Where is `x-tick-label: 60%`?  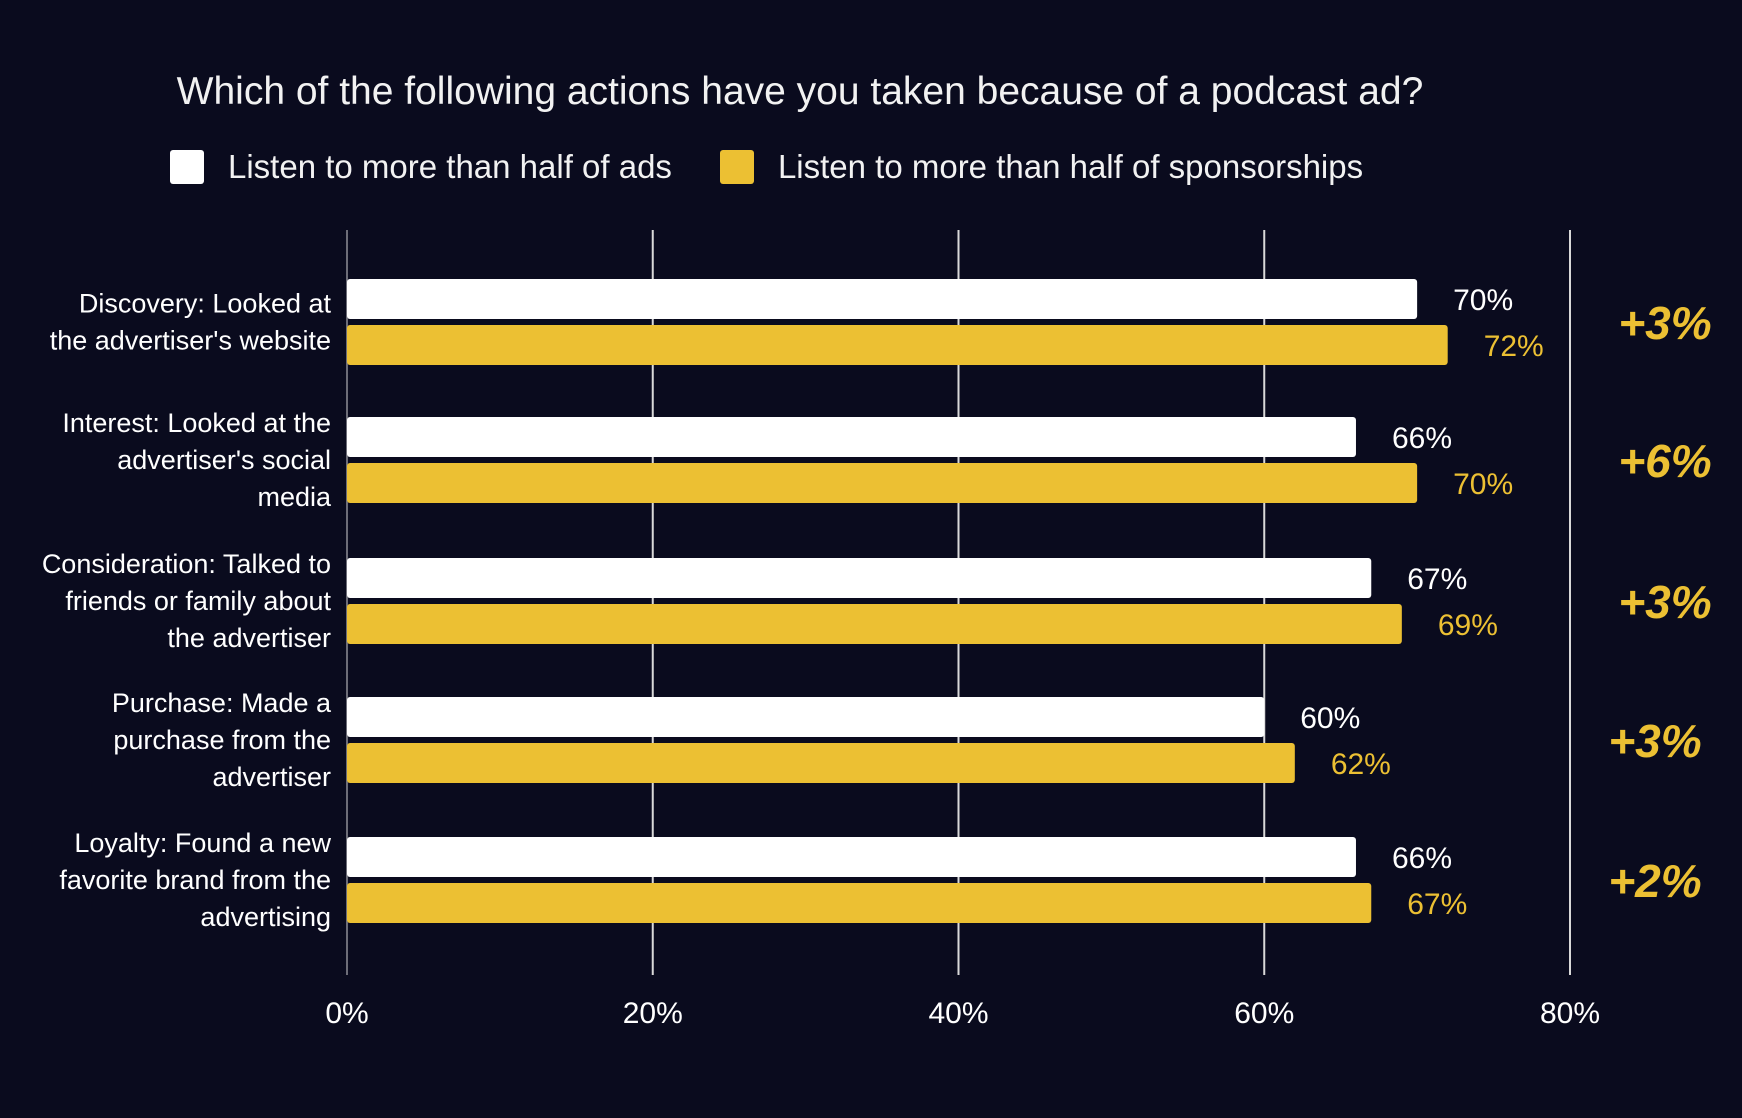
x-tick-label: 60% is located at coordinates (1264, 1013).